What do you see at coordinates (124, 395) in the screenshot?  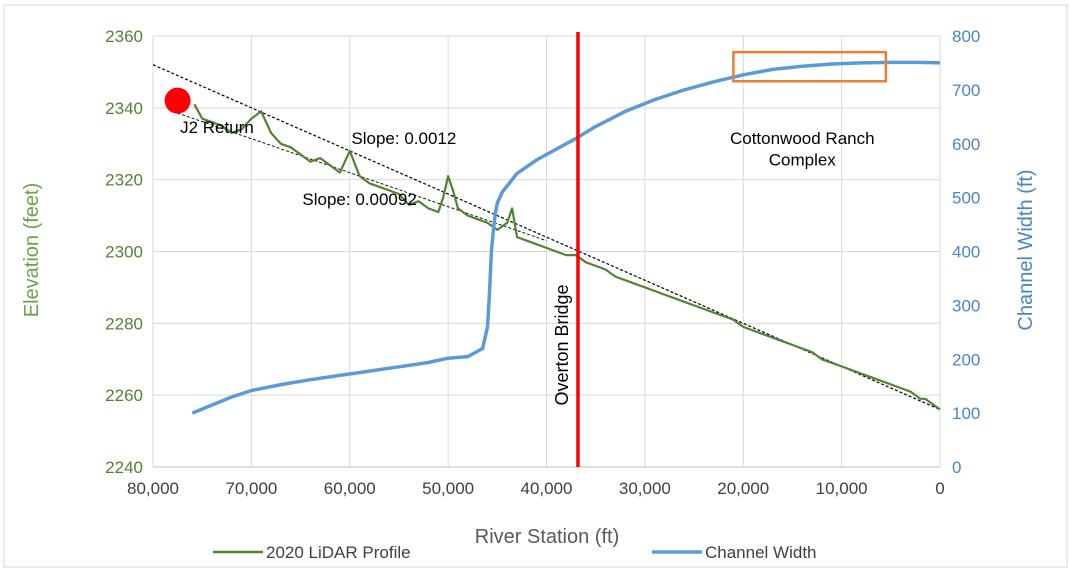 I see `y-tick-label: 2260` at bounding box center [124, 395].